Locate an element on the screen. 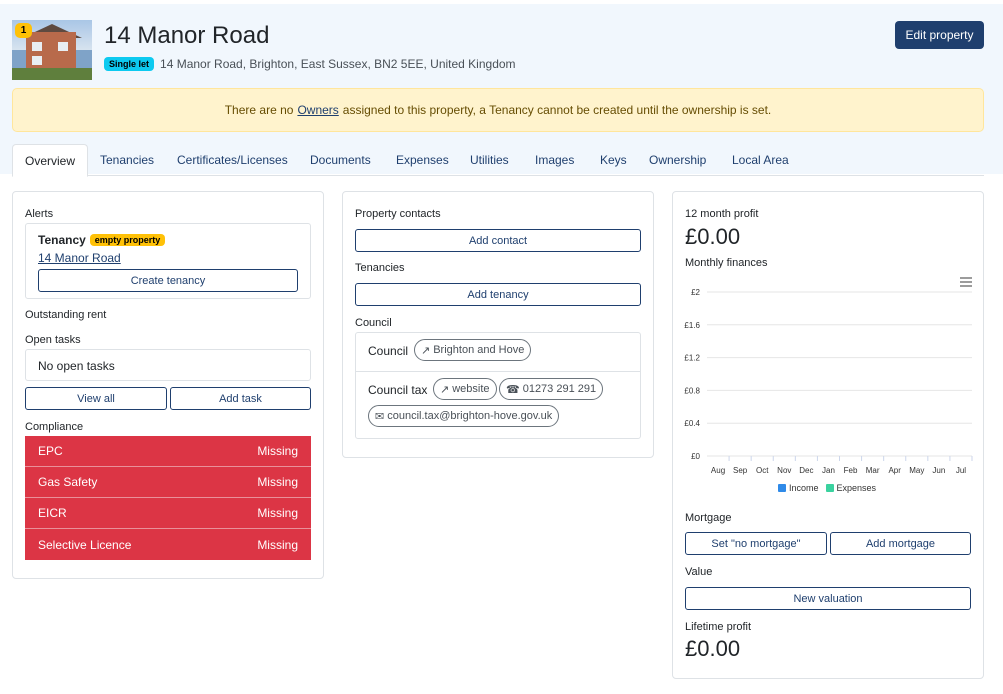  council-section-label: Council is located at coordinates (373, 323).